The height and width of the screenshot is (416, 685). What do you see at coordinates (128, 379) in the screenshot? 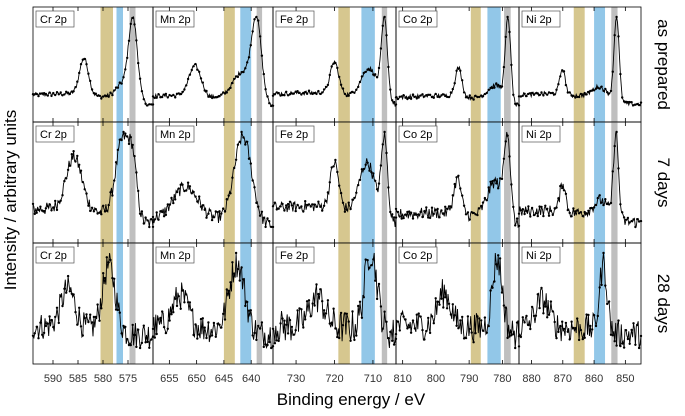
I see `tick-label: 575` at bounding box center [128, 379].